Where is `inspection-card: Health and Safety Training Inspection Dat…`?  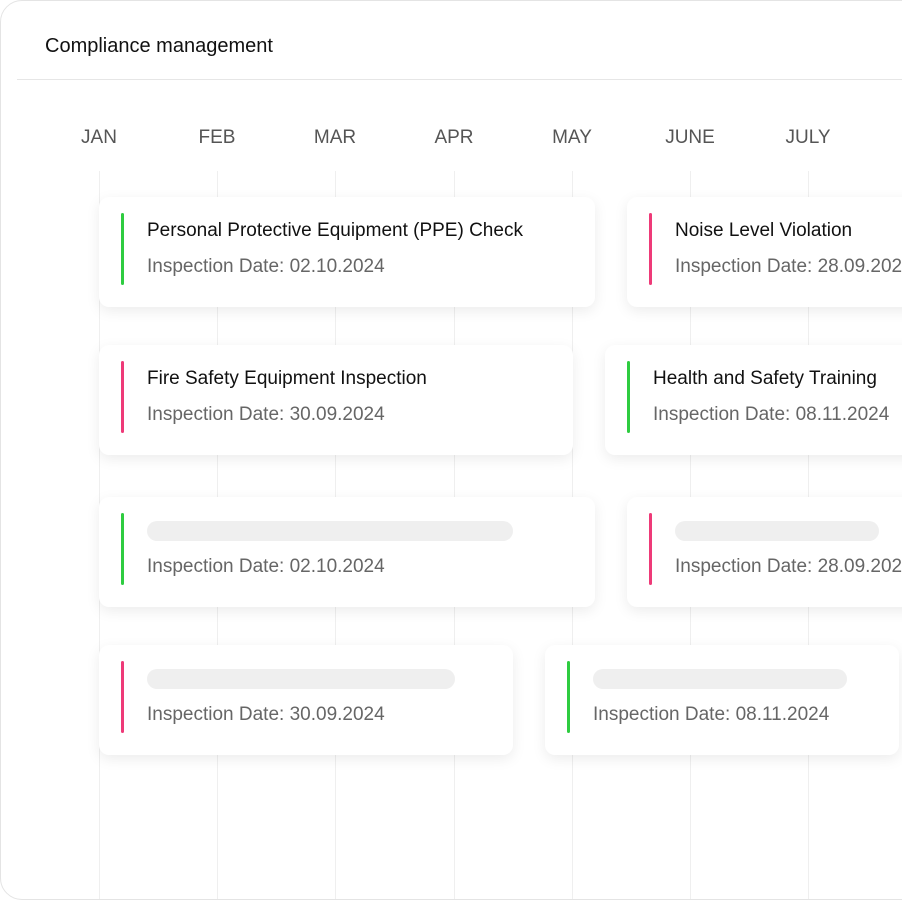 inspection-card: Health and Safety Training Inspection Dat… is located at coordinates (753, 400).